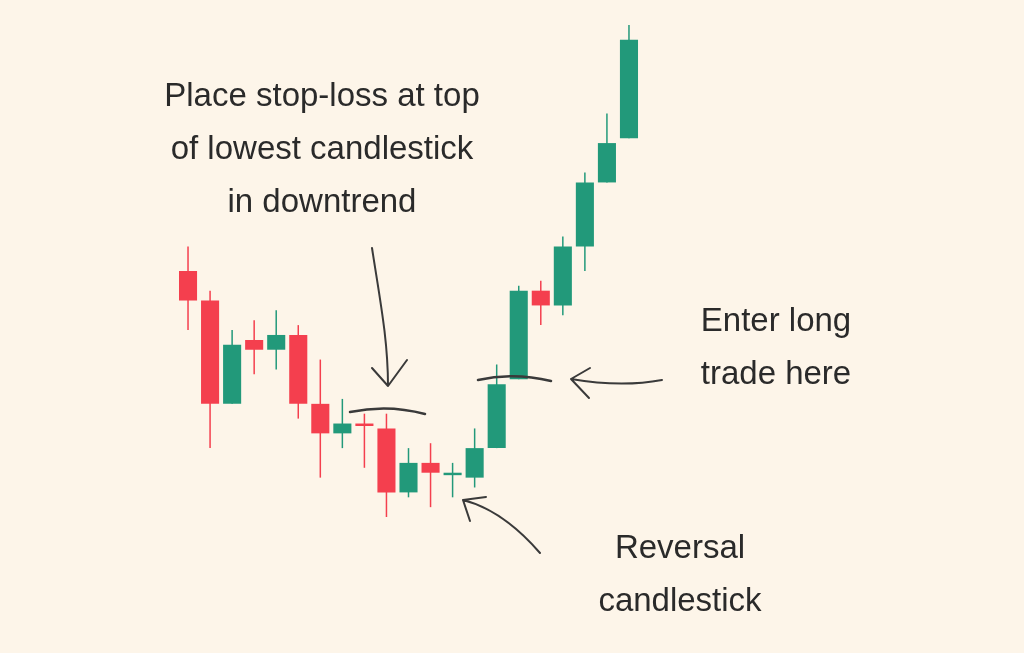 The height and width of the screenshot is (653, 1024). What do you see at coordinates (680, 573) in the screenshot?
I see `text: Reversal candlestick` at bounding box center [680, 573].